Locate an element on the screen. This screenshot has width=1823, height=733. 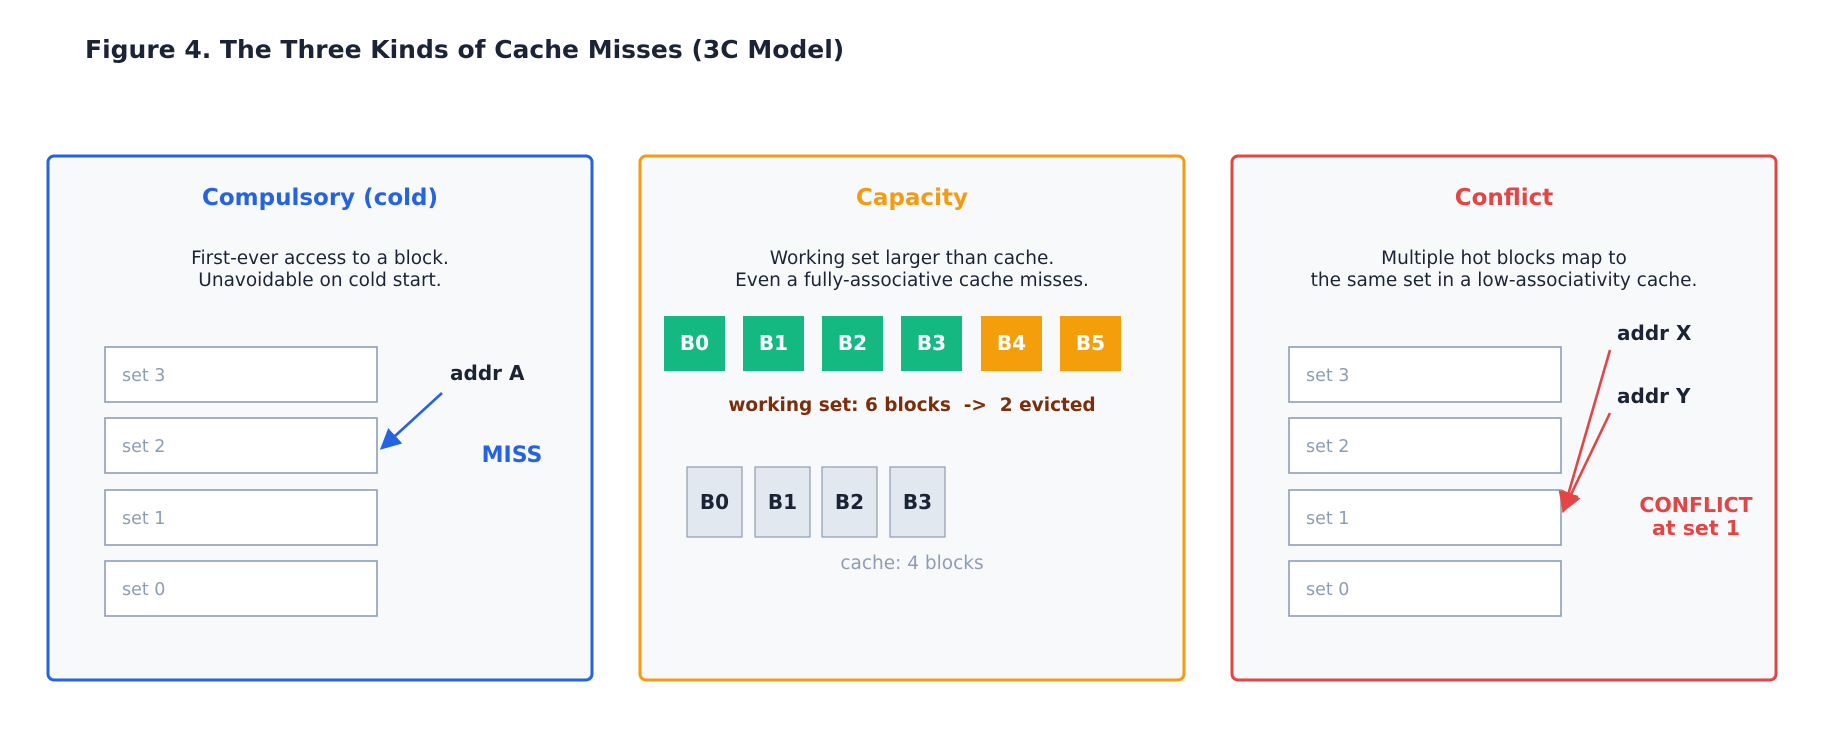
addr-y-label: addr Y is located at coordinates (1654, 396).